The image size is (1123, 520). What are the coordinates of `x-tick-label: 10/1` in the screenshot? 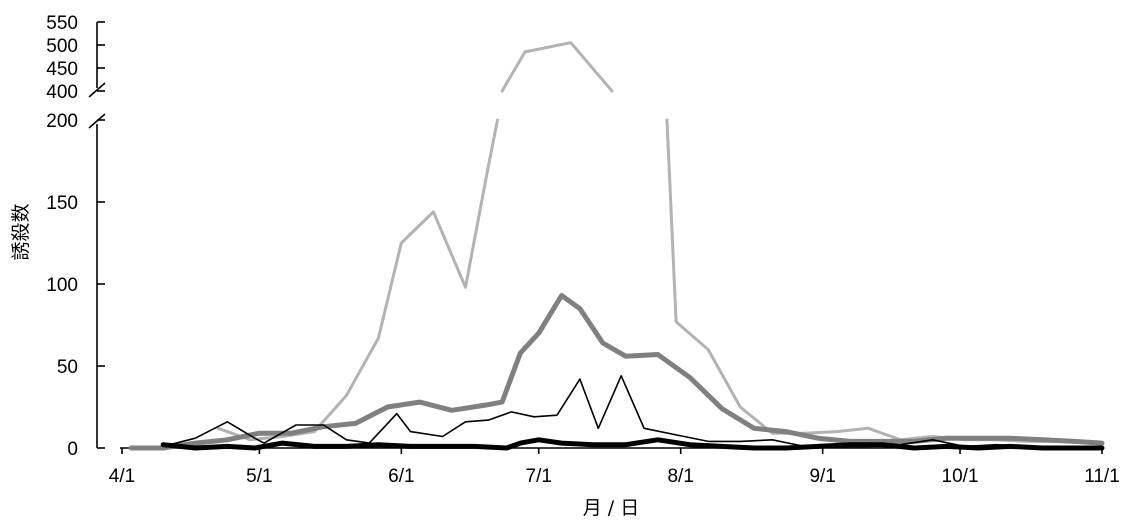 It's located at (960, 476).